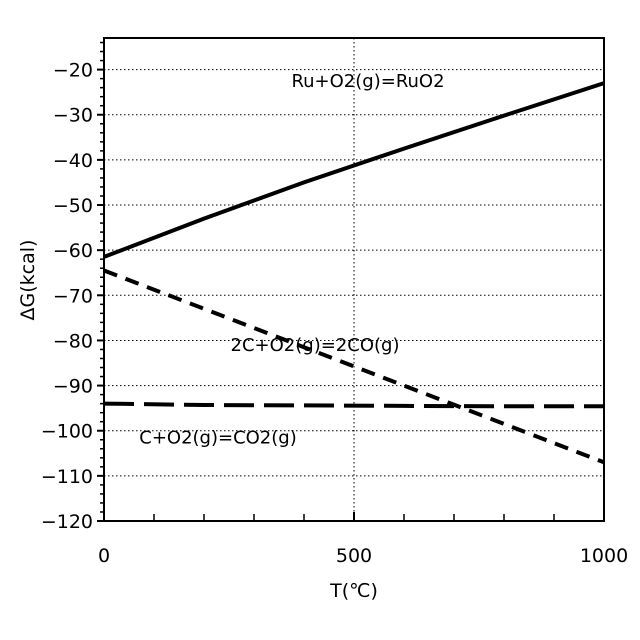 The height and width of the screenshot is (640, 640). Describe the element at coordinates (73, 296) in the screenshot. I see `y-tick-label: −70` at that location.